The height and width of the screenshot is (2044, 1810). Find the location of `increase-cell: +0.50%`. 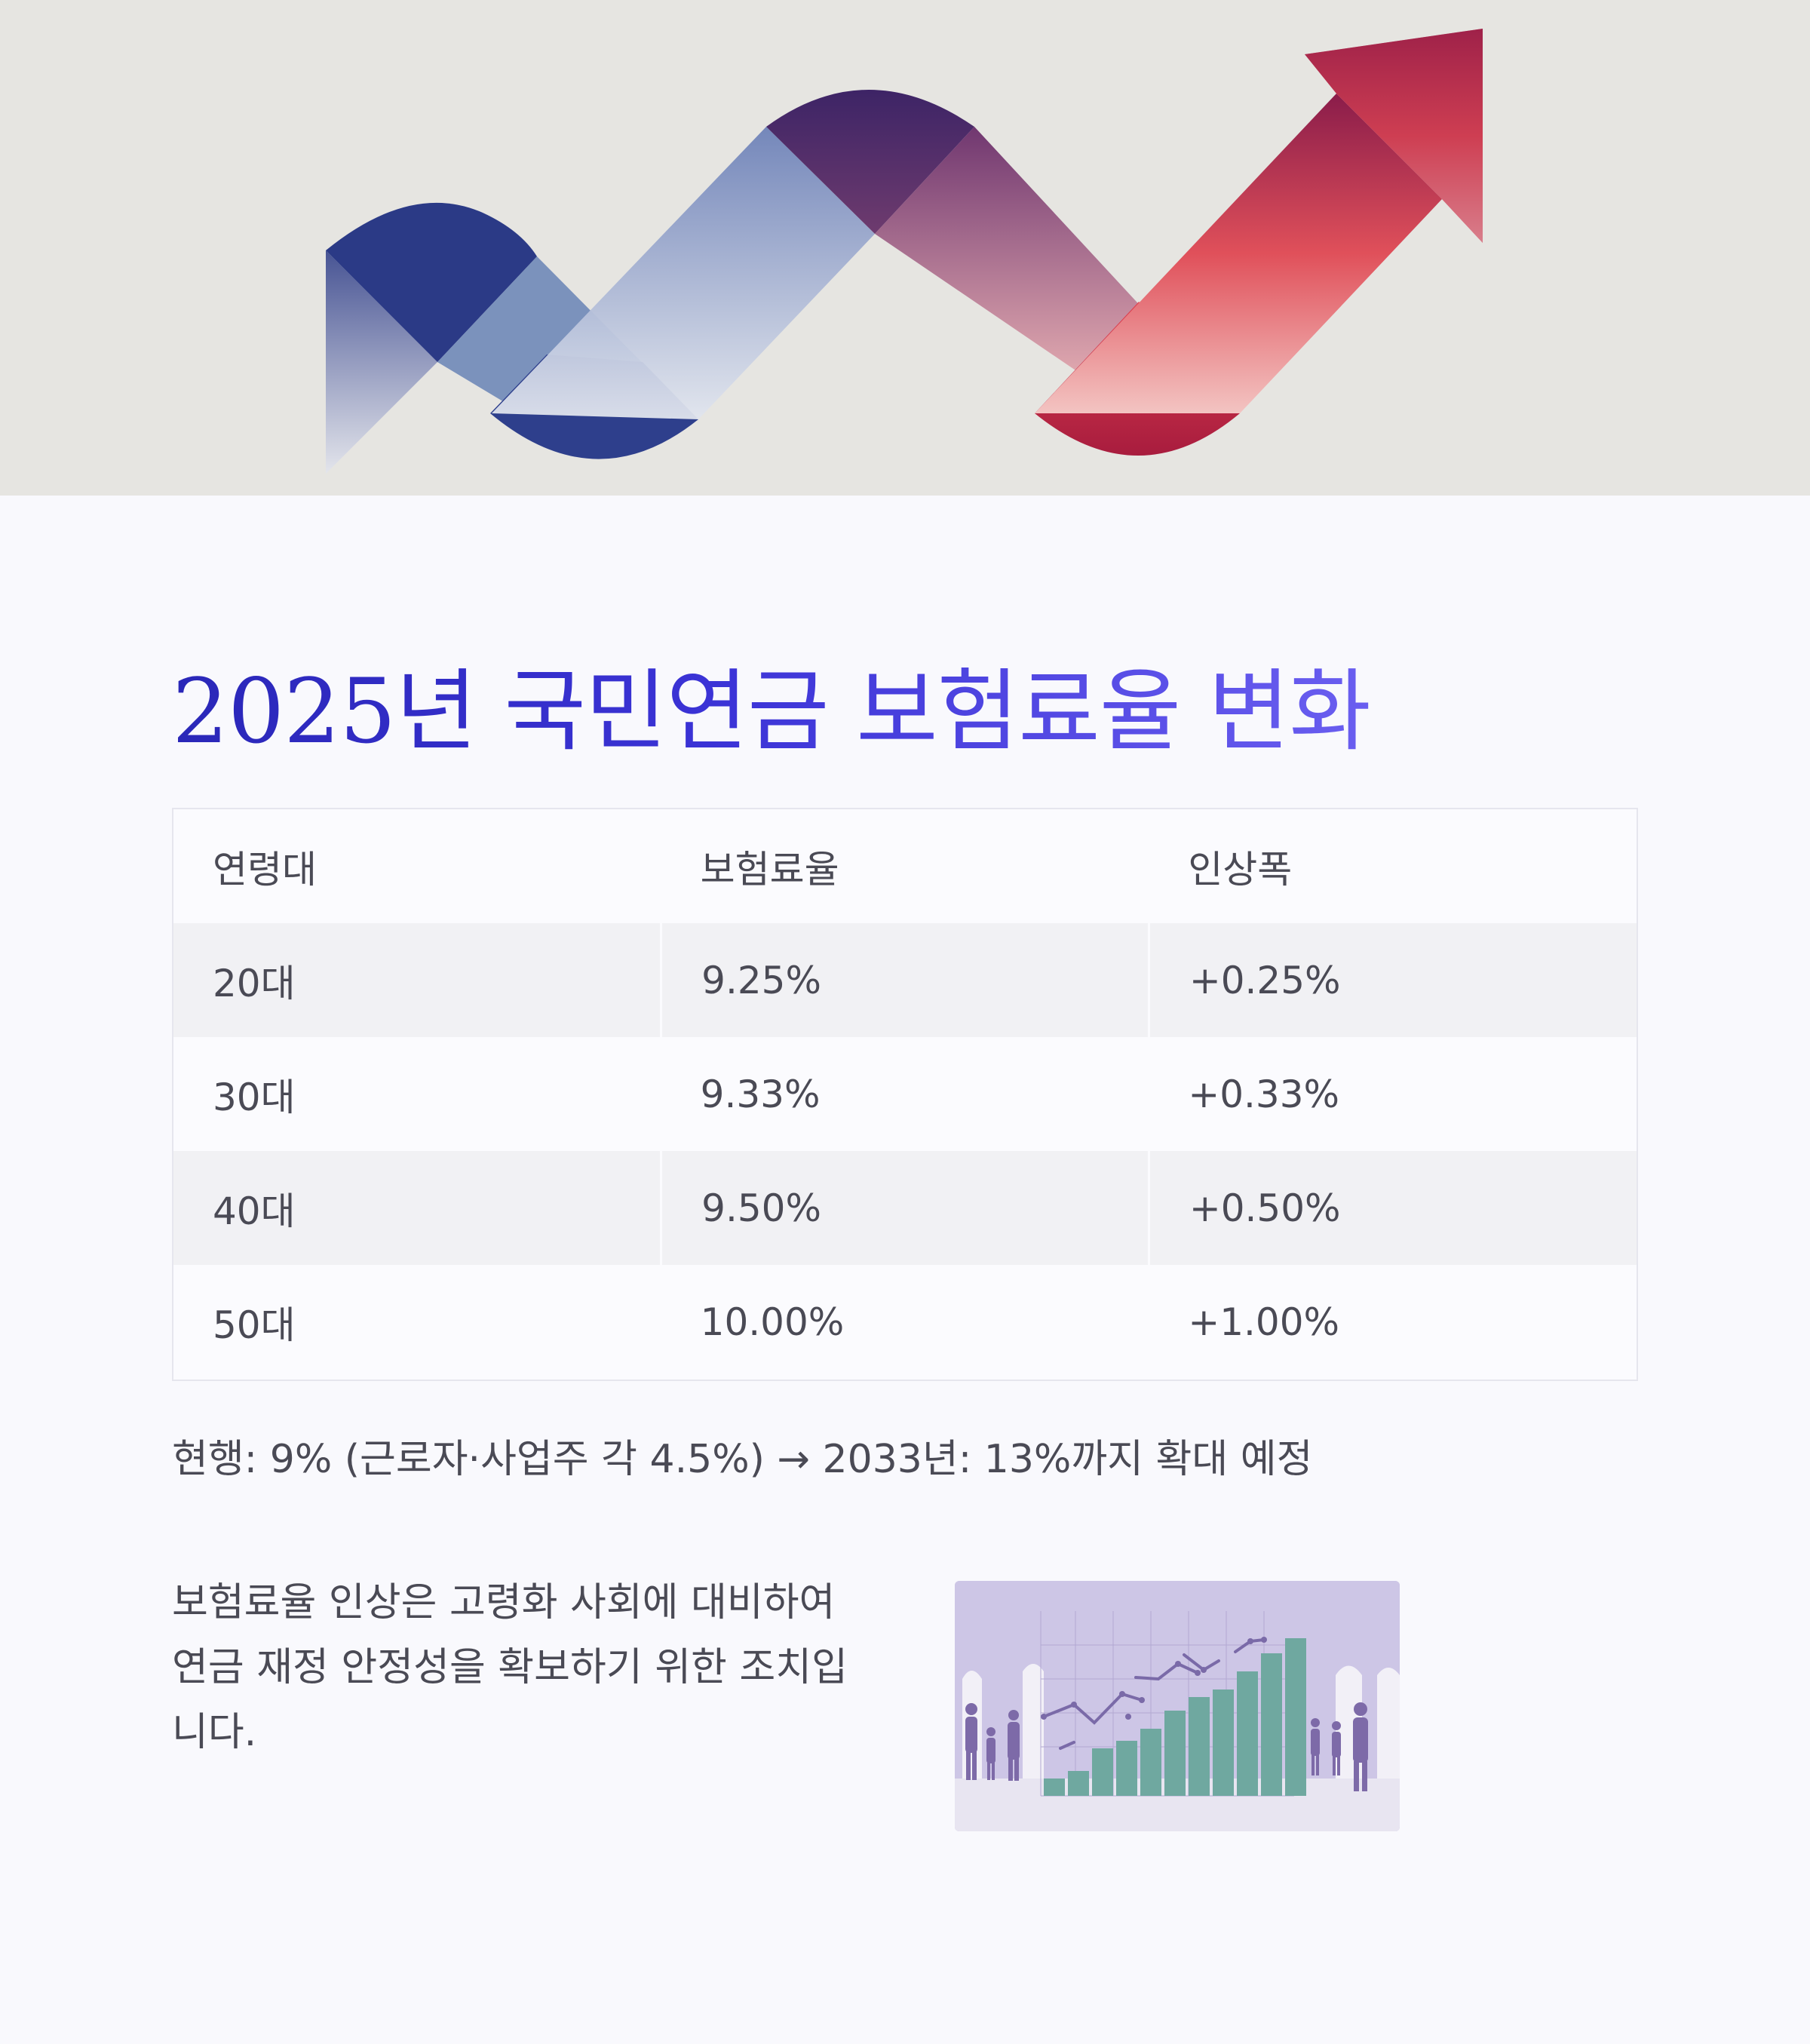

increase-cell: +0.50% is located at coordinates (1392, 1208).